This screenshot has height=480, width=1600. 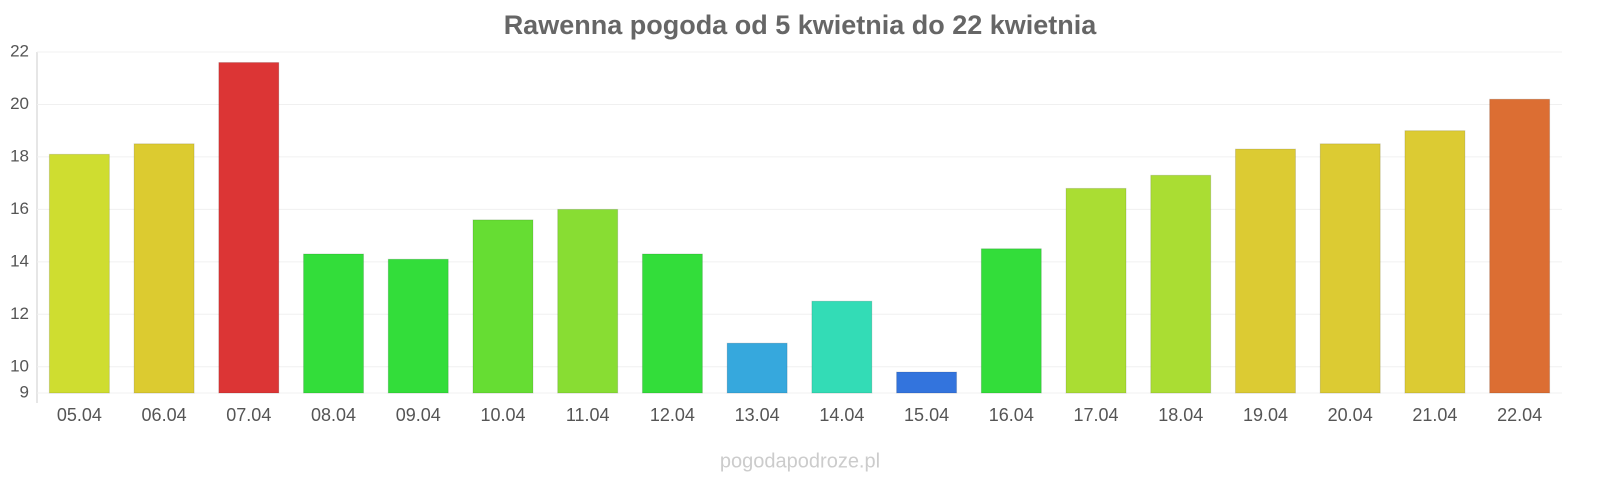 What do you see at coordinates (1350, 415) in the screenshot?
I see `x-tick-label: 20.04` at bounding box center [1350, 415].